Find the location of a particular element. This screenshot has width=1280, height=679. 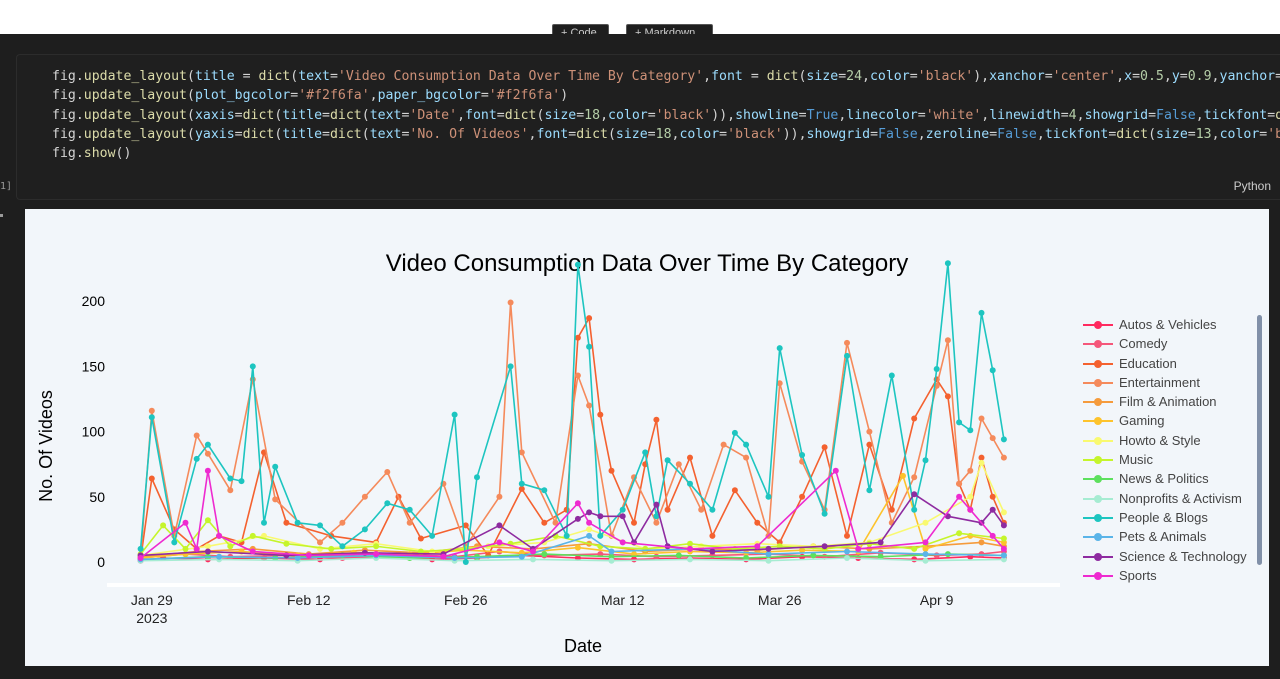

legend-item: Pets & Animals is located at coordinates (1168, 536).